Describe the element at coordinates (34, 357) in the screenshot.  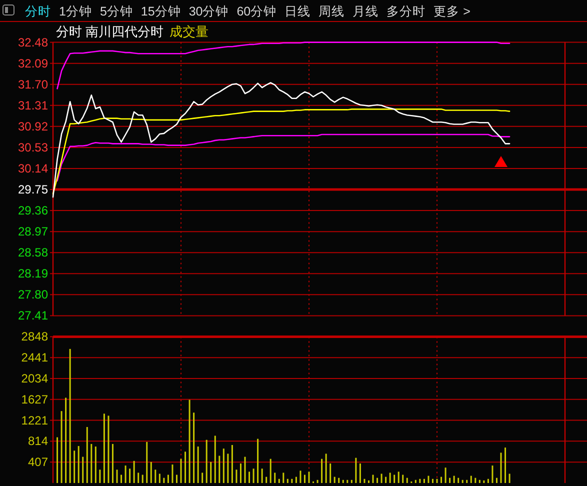
I see `y-tick-label: 2441` at that location.